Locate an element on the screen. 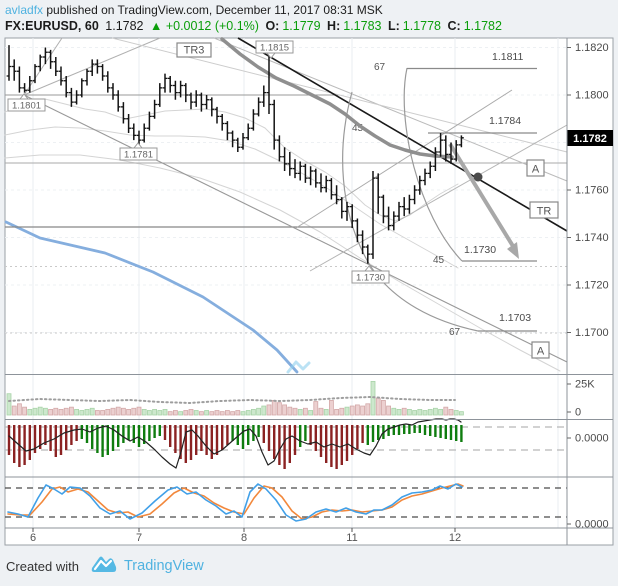 The width and height of the screenshot is (618, 586). drawing-label-text: A is located at coordinates (536, 170).